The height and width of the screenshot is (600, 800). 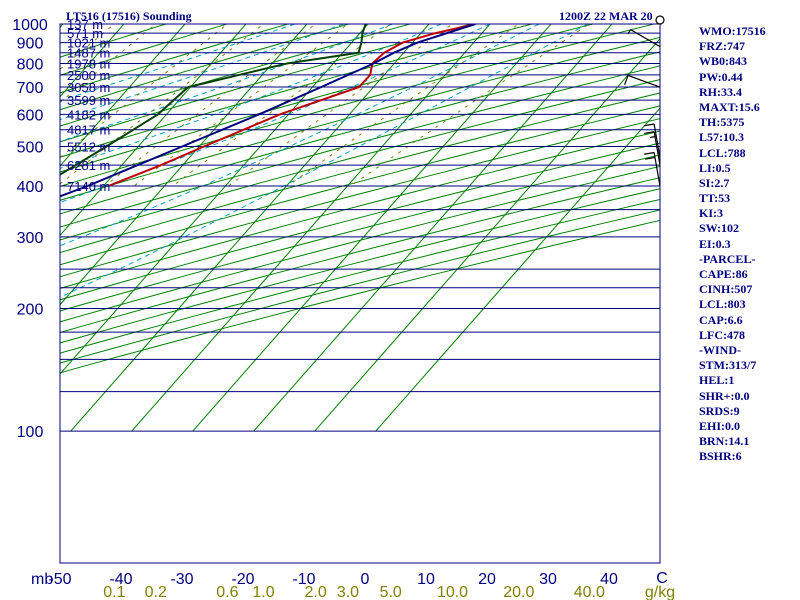 What do you see at coordinates (85, 24) in the screenshot?
I see `height-label: 137 m` at bounding box center [85, 24].